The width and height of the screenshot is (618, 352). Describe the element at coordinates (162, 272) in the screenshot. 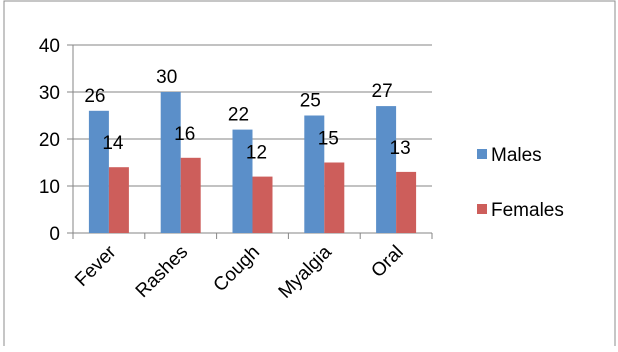

I see `x-tick-label: Rashes` at that location.